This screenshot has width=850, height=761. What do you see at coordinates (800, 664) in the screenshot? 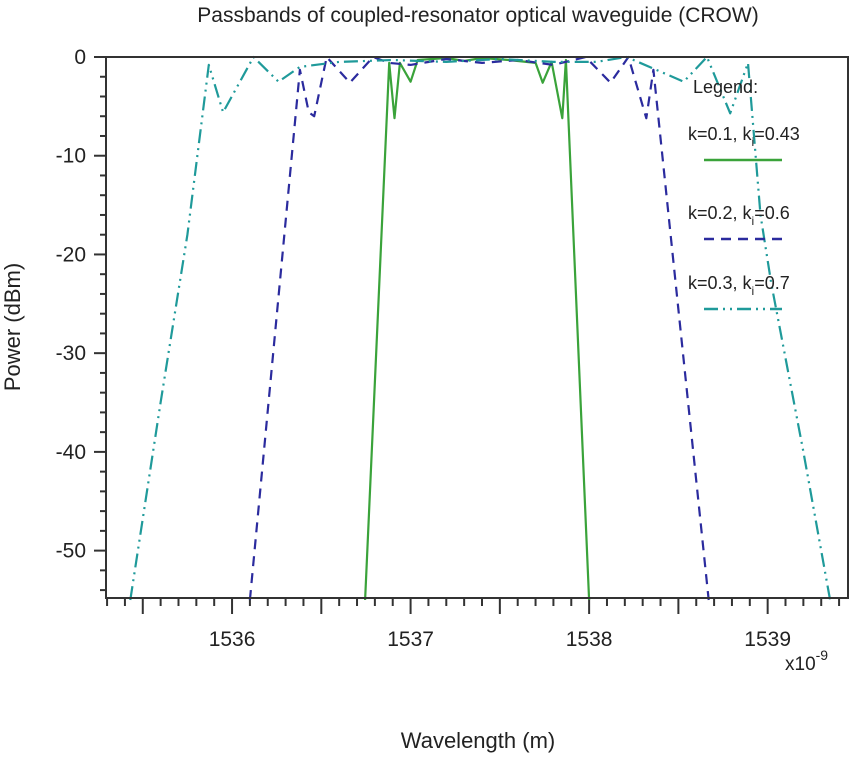
I see `x-exponent-base: x10` at bounding box center [800, 664].